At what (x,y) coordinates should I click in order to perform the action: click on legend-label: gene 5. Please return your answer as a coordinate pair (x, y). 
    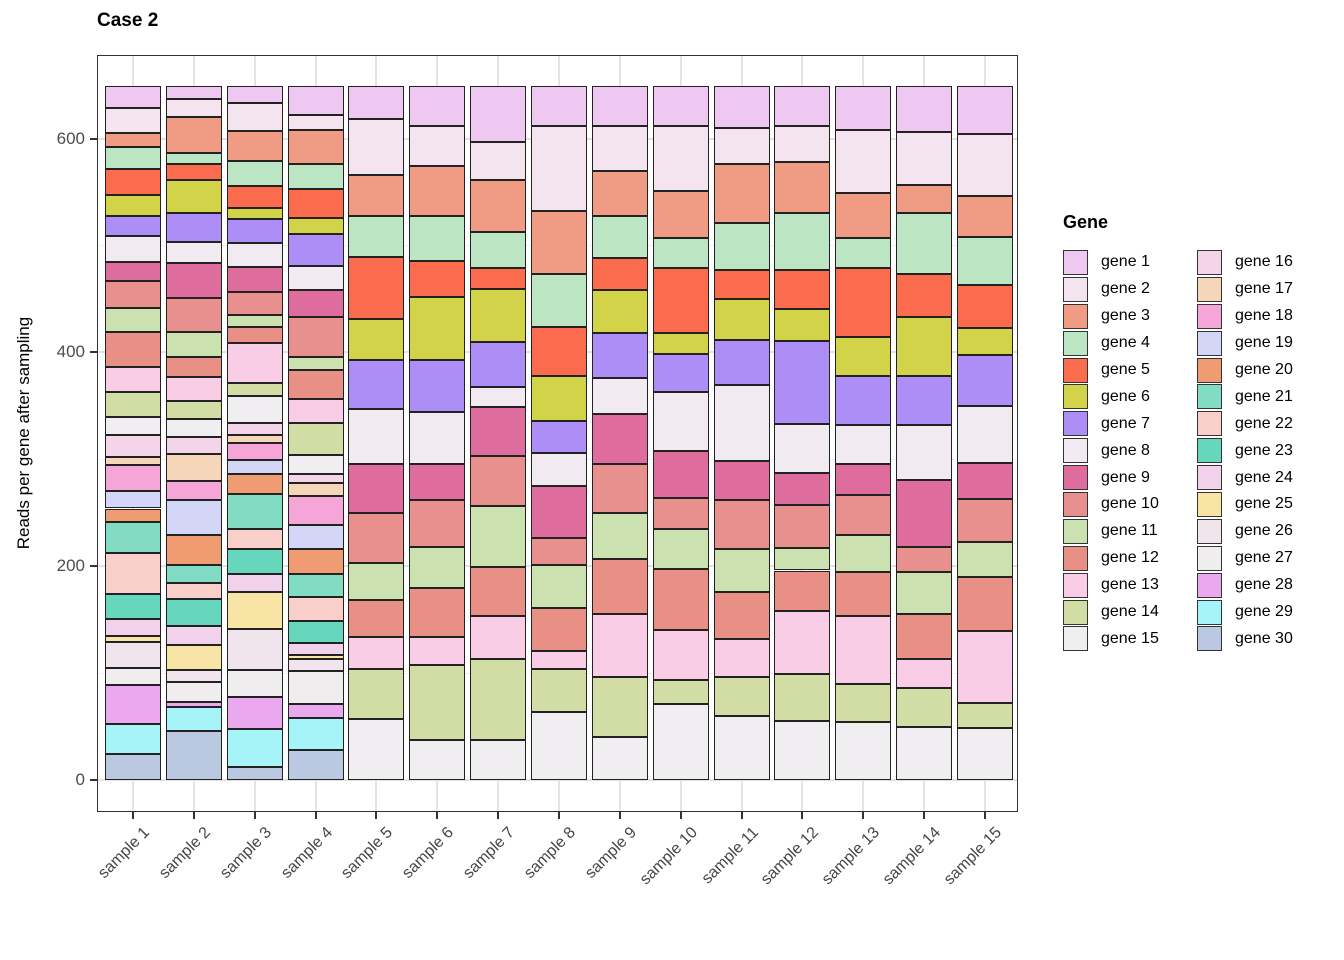
    Looking at the image, I should click on (1125, 369).